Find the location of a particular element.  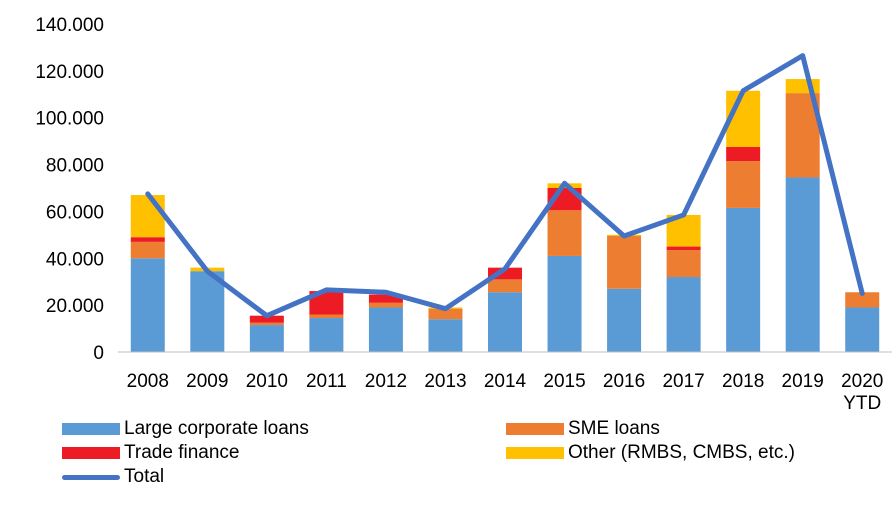

legend-swatch-total is located at coordinates (91, 477).